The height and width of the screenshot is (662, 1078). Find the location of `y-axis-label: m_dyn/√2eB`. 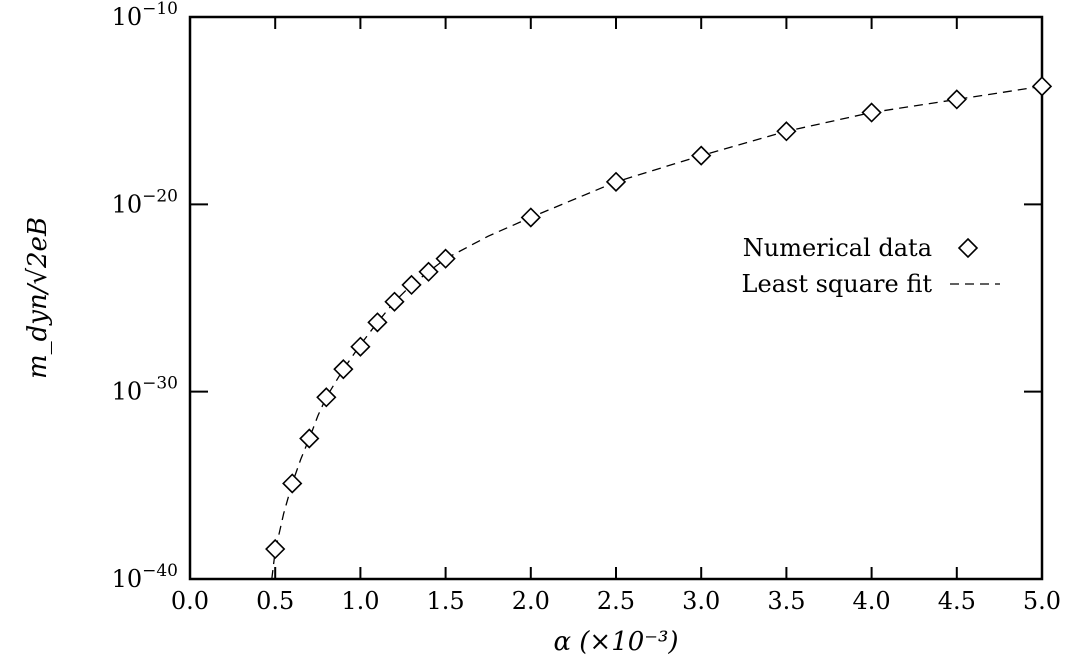

y-axis-label: m_dyn/√2eB is located at coordinates (38, 298).